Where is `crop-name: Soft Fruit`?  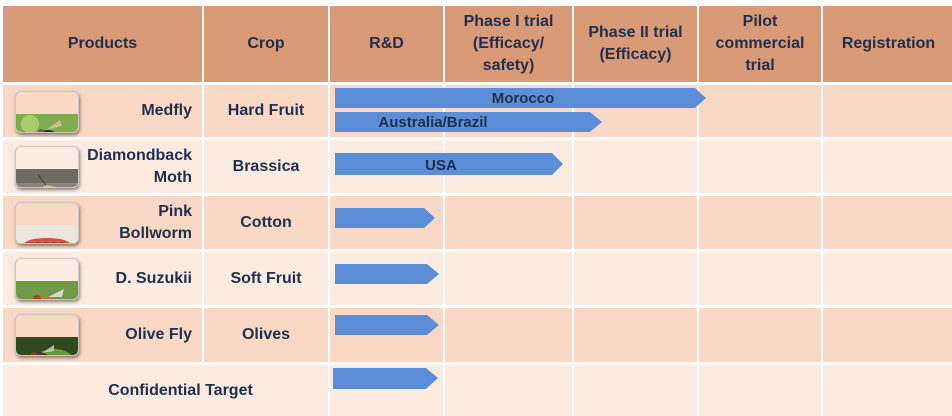
crop-name: Soft Fruit is located at coordinates (266, 278).